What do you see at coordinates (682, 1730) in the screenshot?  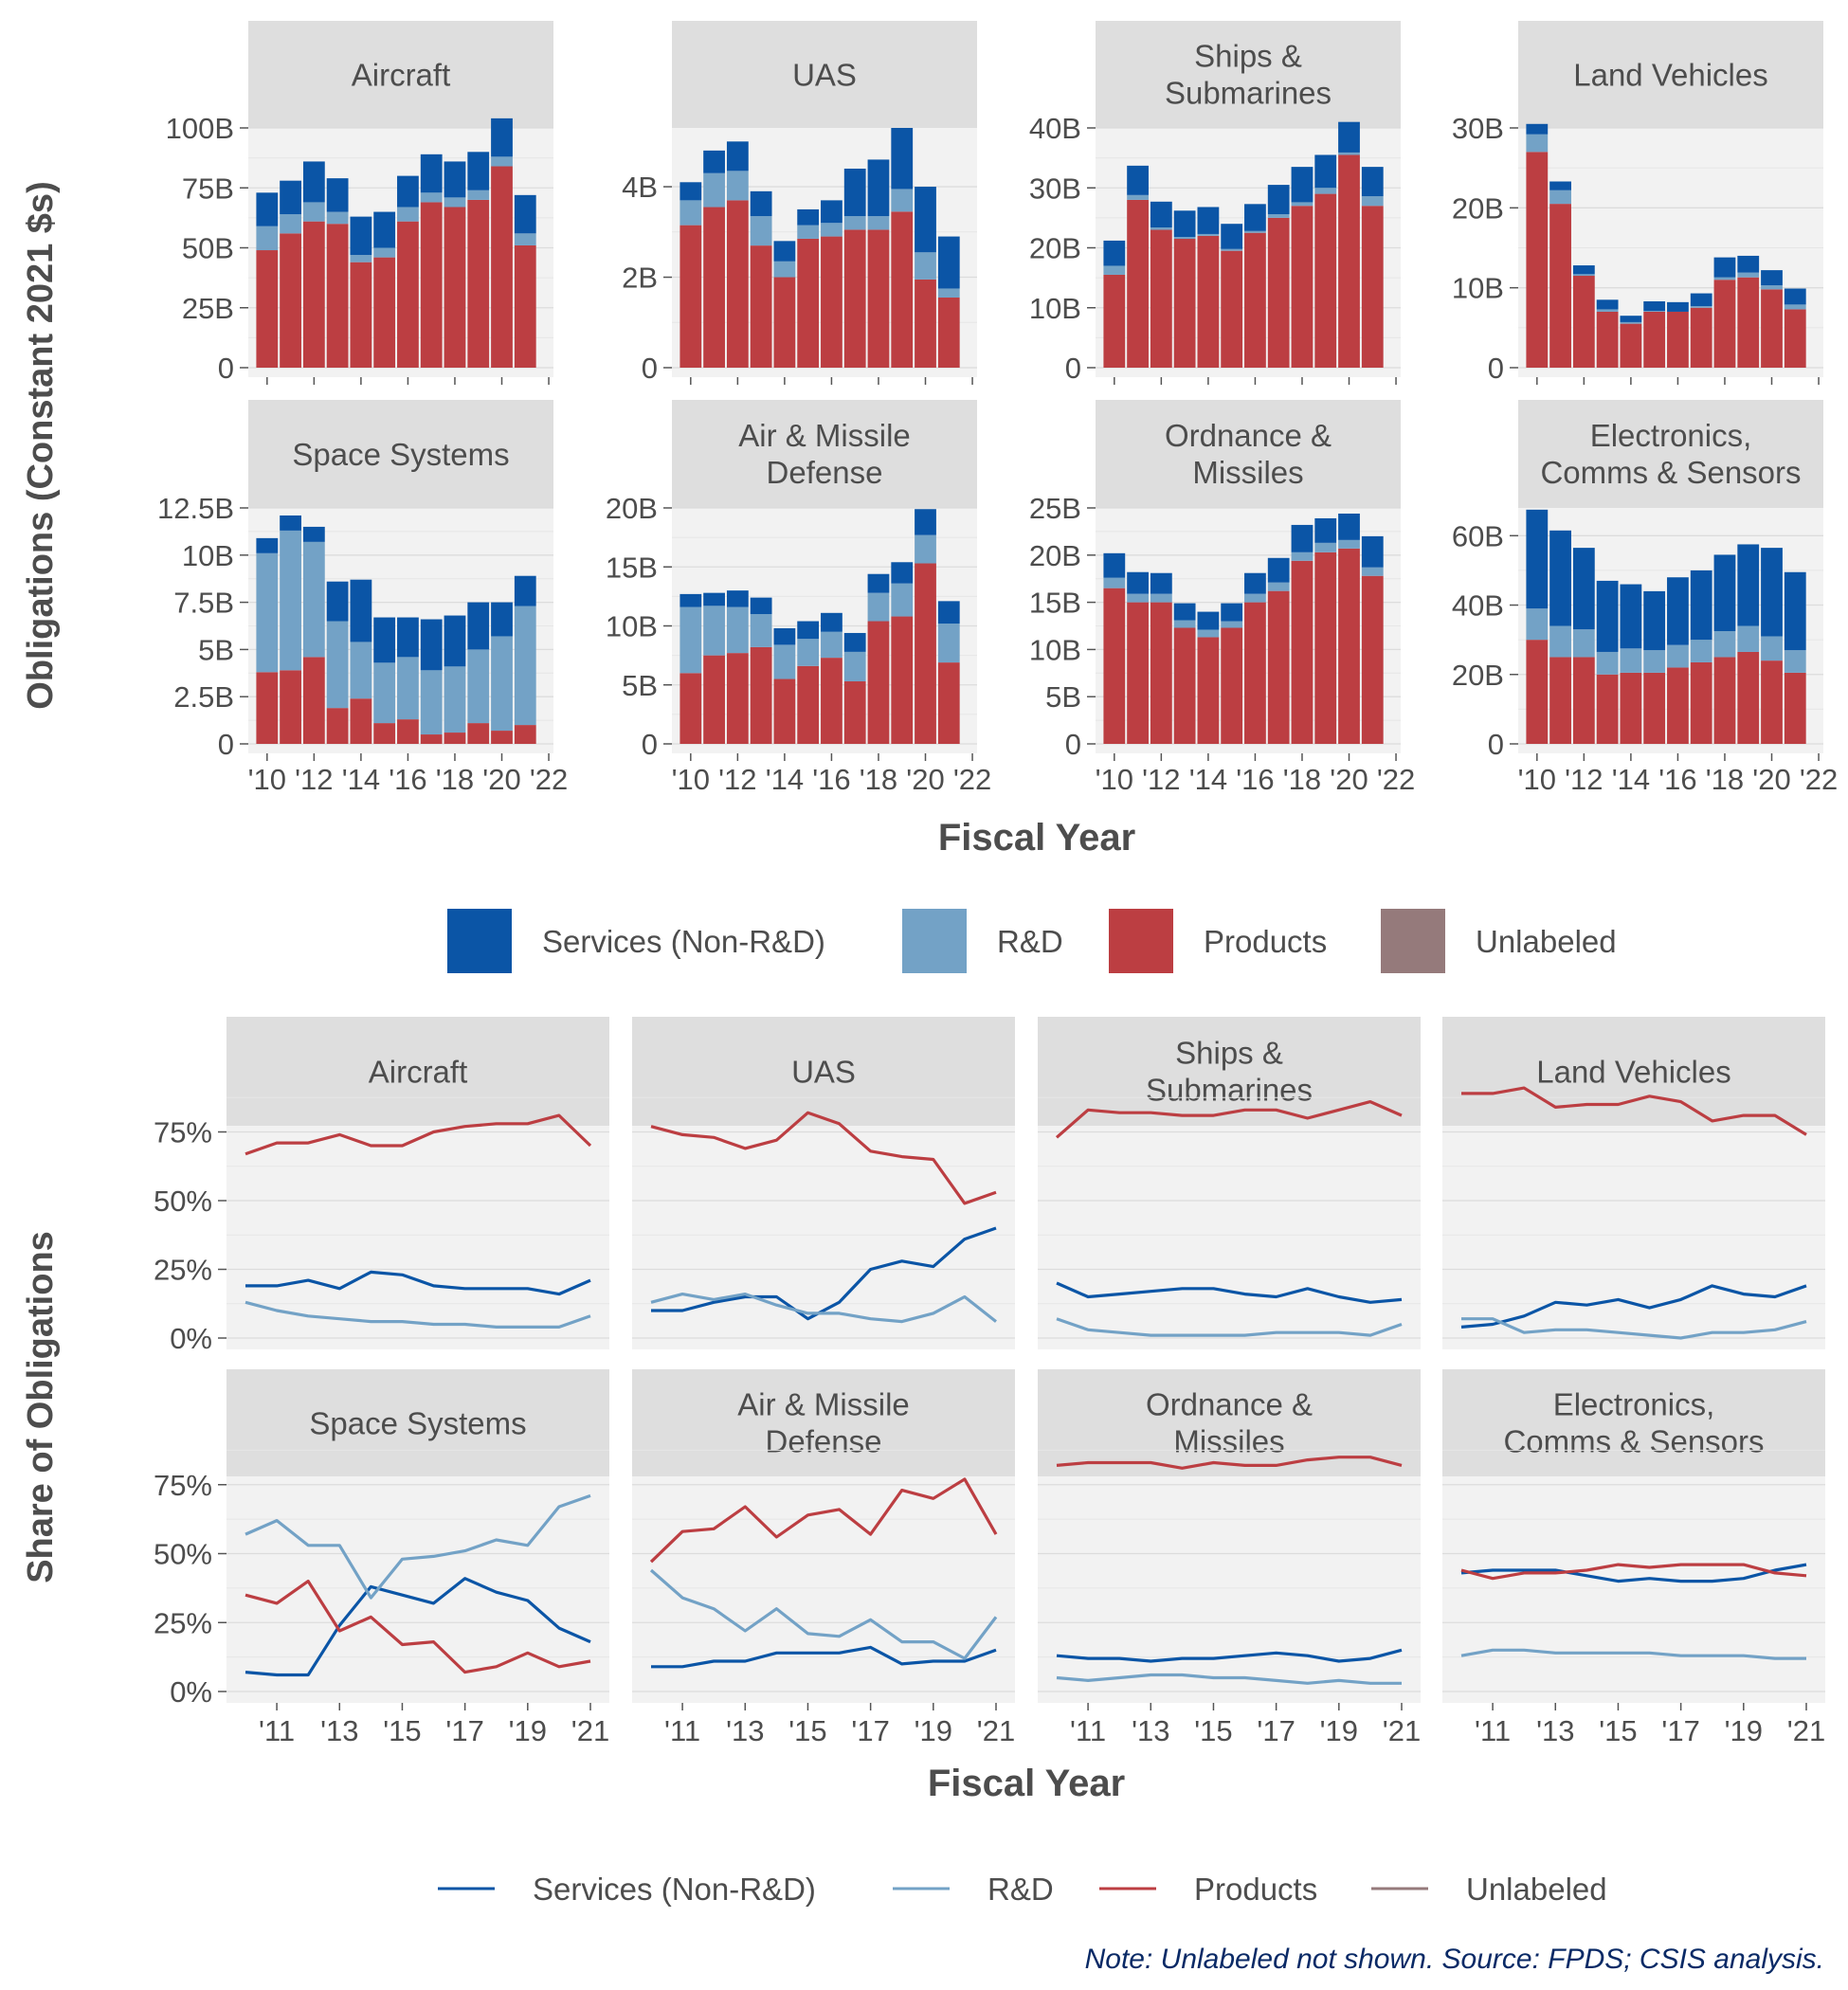 I see `facet-bottom-6-x-tick-label: '11` at bounding box center [682, 1730].